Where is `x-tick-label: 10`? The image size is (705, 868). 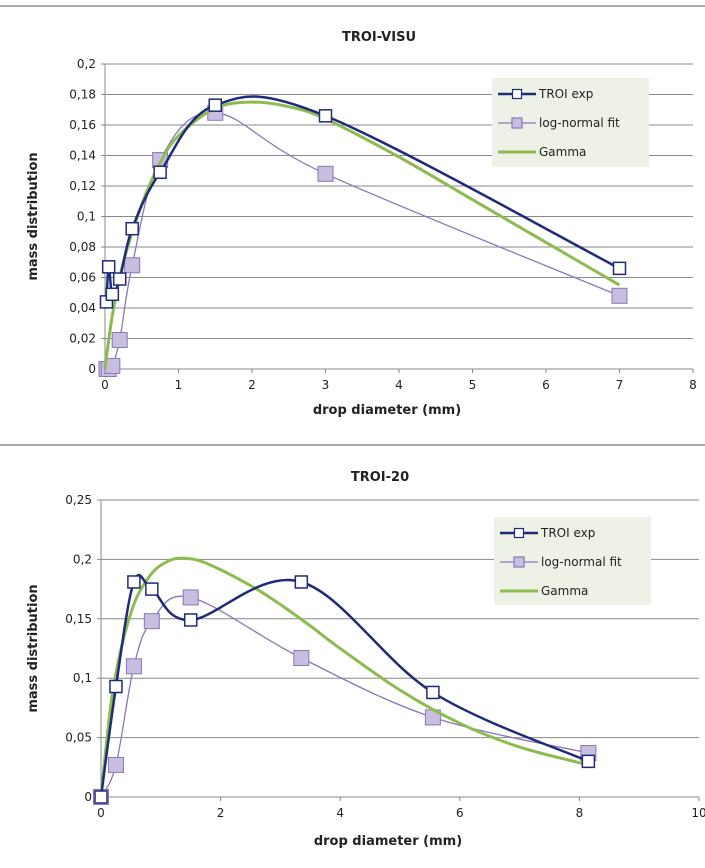 x-tick-label: 10 is located at coordinates (698, 813).